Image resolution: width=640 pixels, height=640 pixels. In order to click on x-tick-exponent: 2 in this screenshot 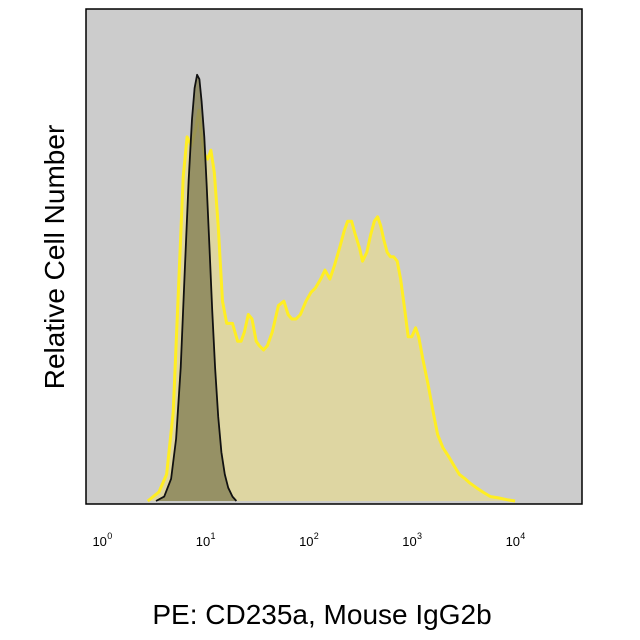, I will do `click(316, 536)`.